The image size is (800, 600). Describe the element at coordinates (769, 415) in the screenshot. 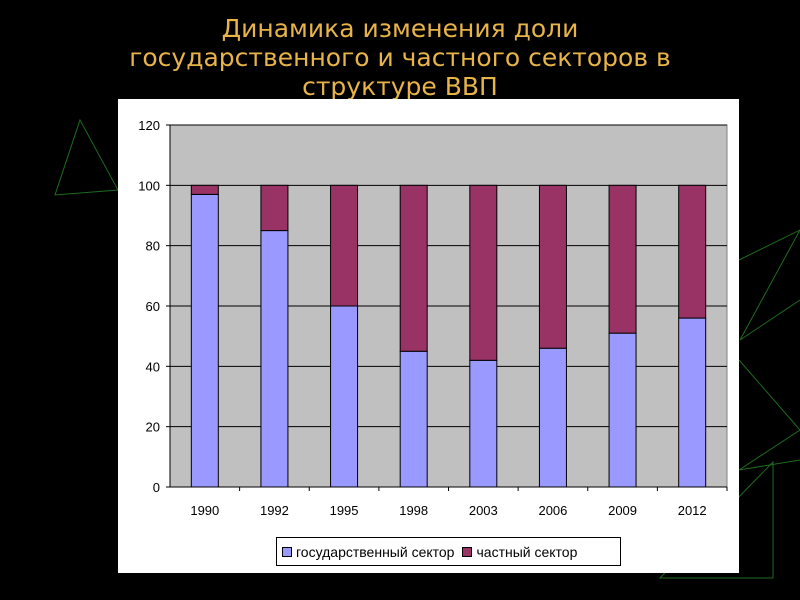

I see `decorative-lines-right-lower` at that location.